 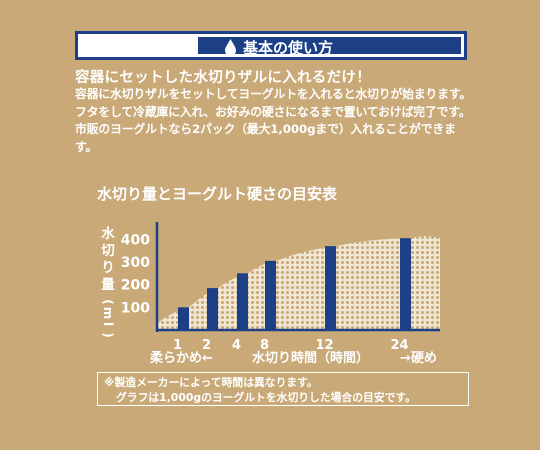 What do you see at coordinates (324, 345) in the screenshot?
I see `x-tick-12: 12` at bounding box center [324, 345].